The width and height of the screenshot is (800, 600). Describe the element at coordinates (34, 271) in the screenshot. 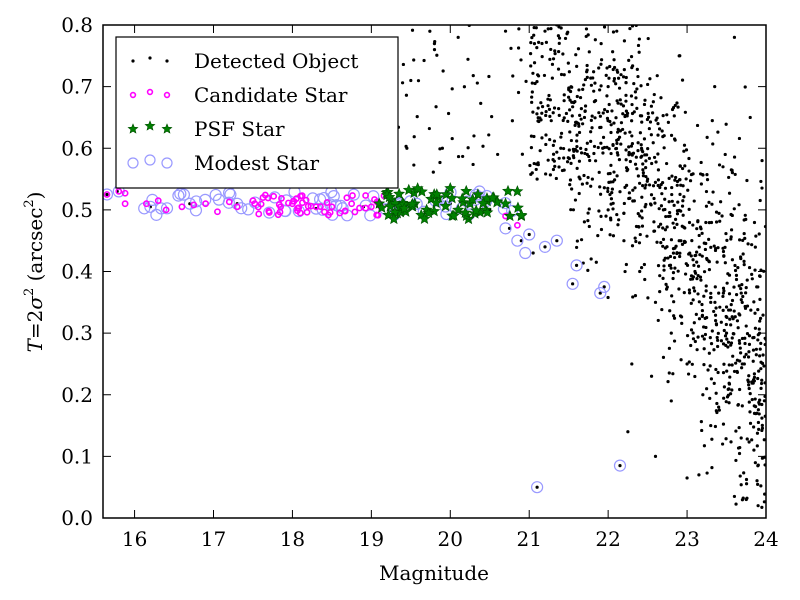

I see `y-axis-label: T=2σ2 (arcsec2)` at that location.